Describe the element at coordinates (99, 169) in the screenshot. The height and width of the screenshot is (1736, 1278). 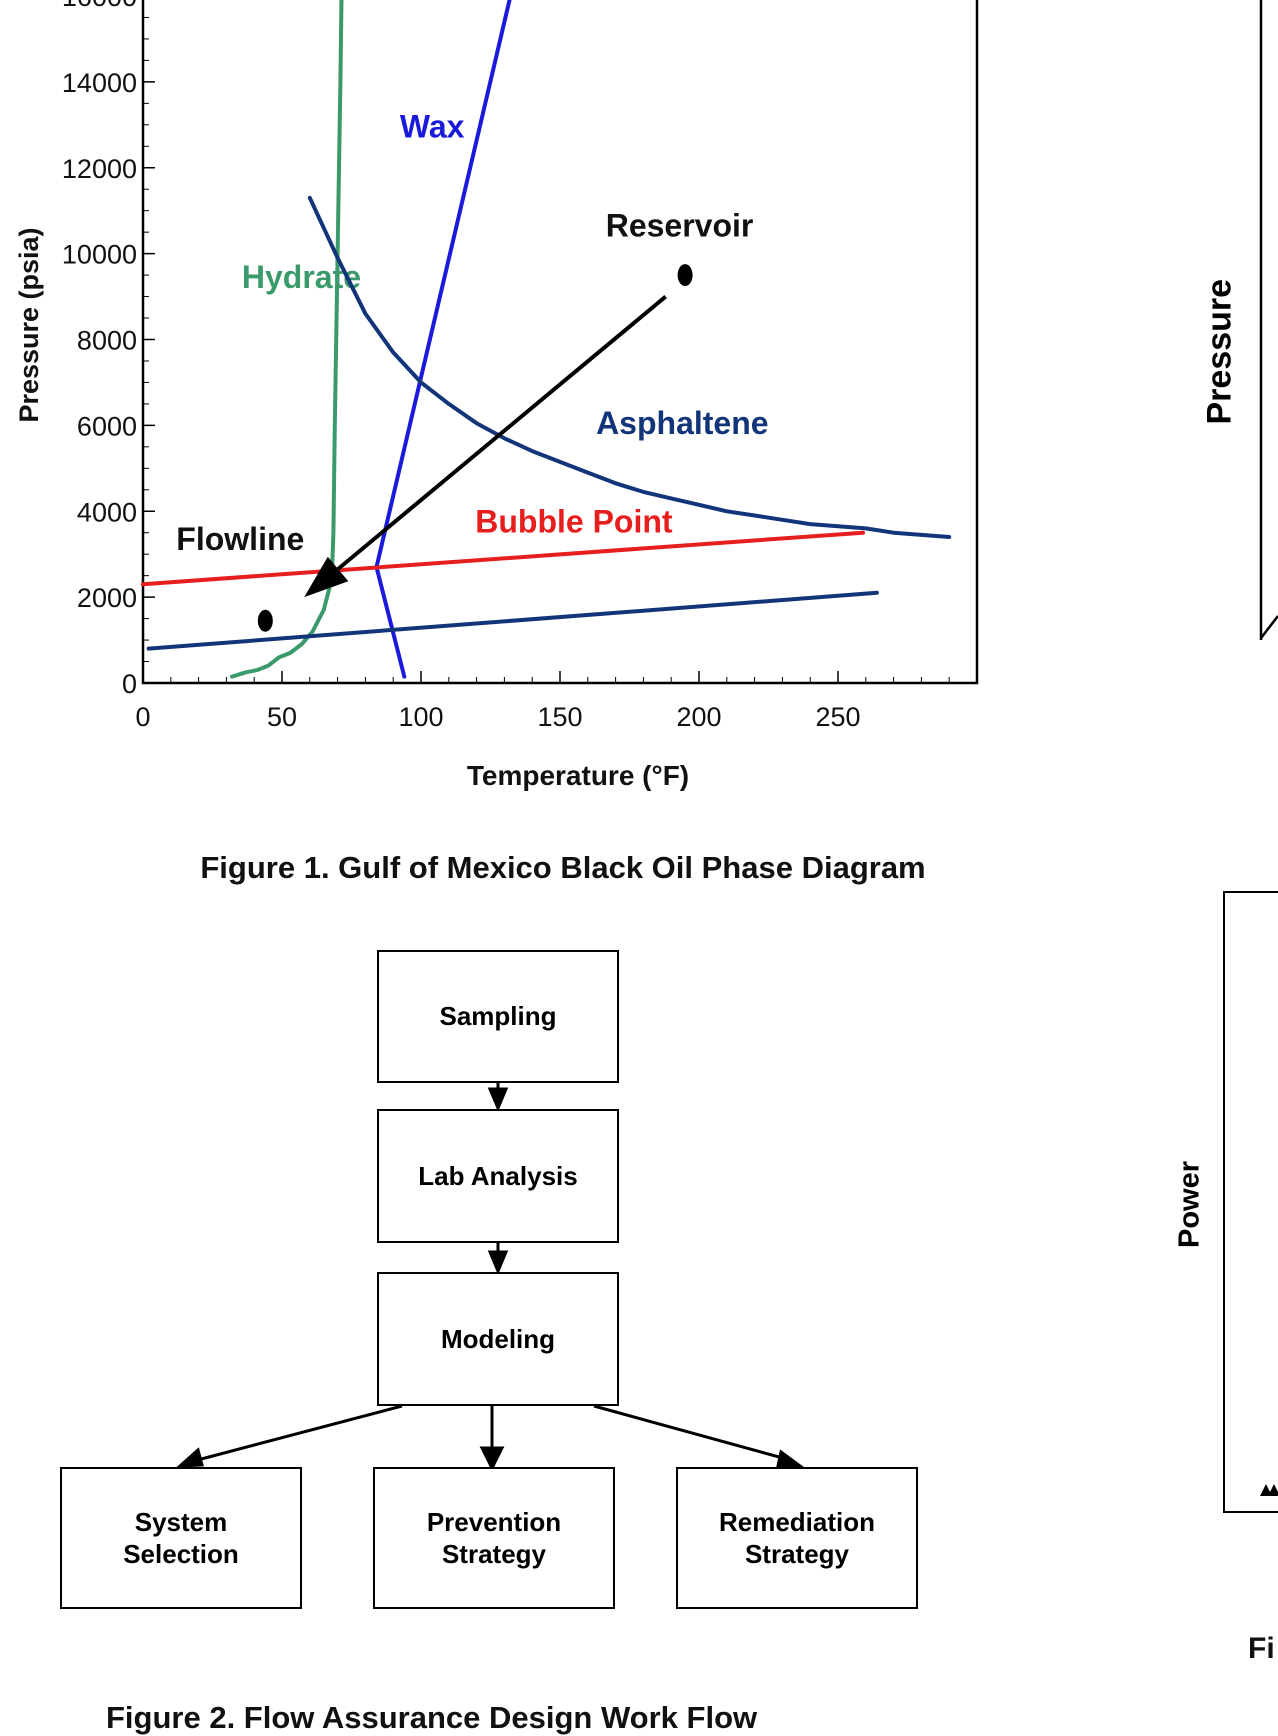
I see `y-tick-label: 12000` at that location.